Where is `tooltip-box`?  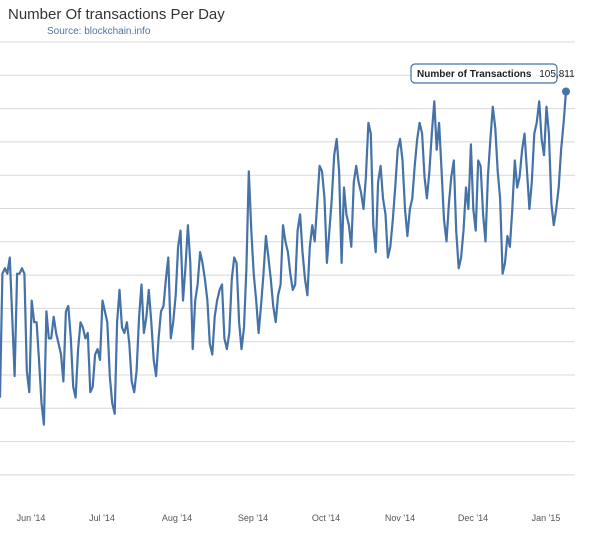 tooltip-box is located at coordinates (484, 73).